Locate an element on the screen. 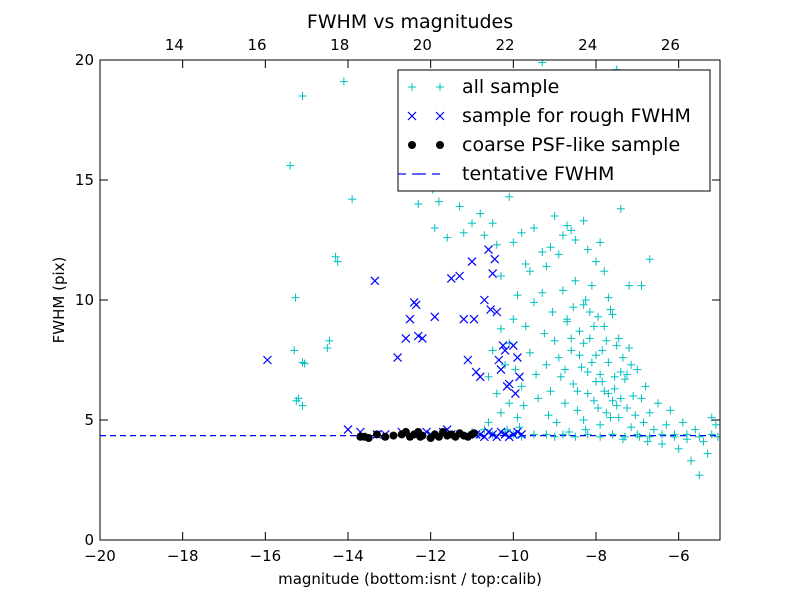 Image resolution: width=800 pixels, height=600 pixels. y-tick-label: 5 is located at coordinates (89, 420).